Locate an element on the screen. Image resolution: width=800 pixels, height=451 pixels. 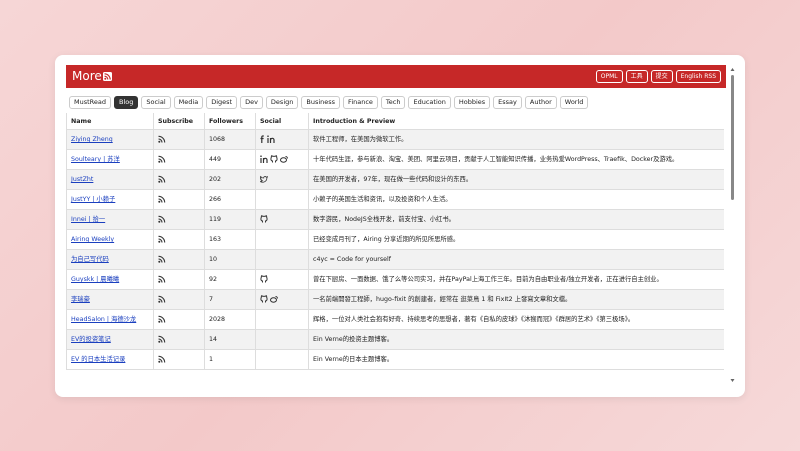
tab: Tech is located at coordinates (393, 102).